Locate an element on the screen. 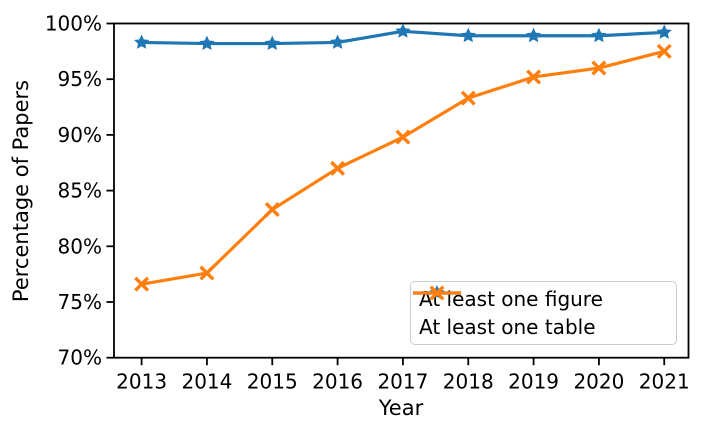 The image size is (712, 435). legend-label-table: At least one table is located at coordinates (507, 327).